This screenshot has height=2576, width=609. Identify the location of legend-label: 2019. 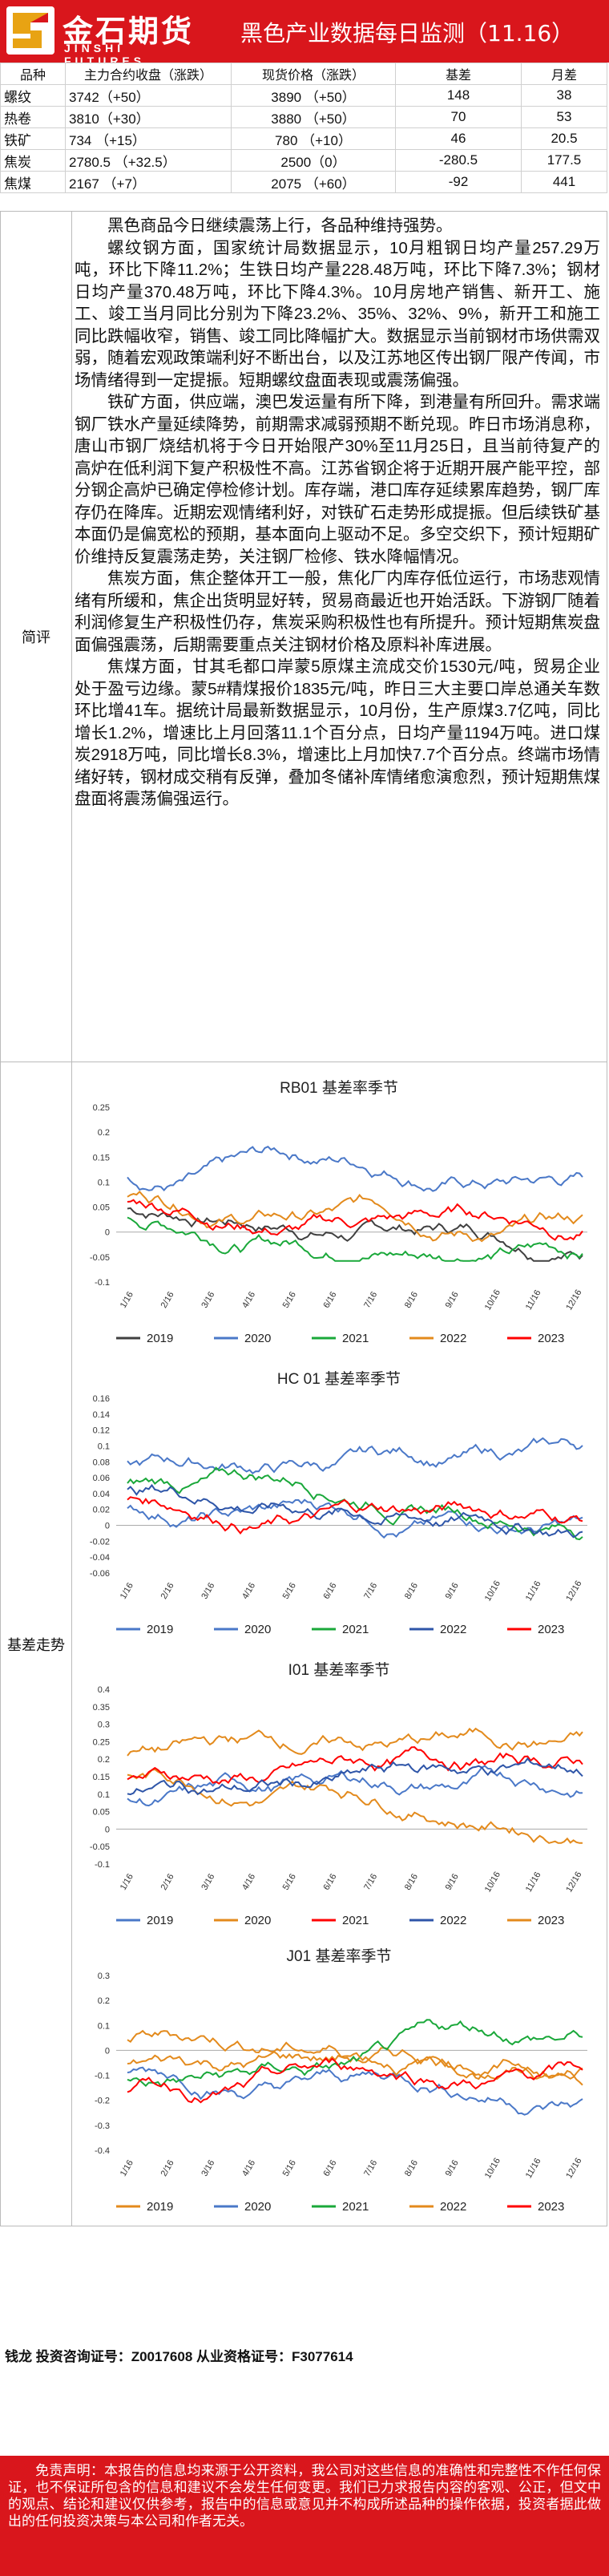
(160, 1338).